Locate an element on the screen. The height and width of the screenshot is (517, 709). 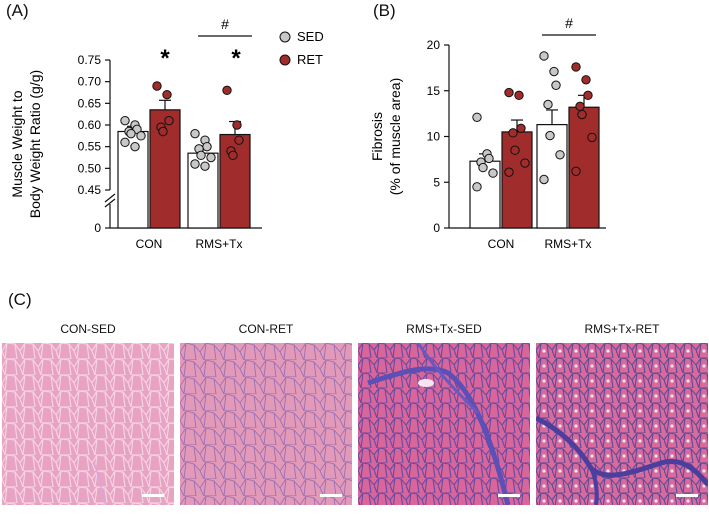
y-tick-label: 20 is located at coordinates (434, 45).